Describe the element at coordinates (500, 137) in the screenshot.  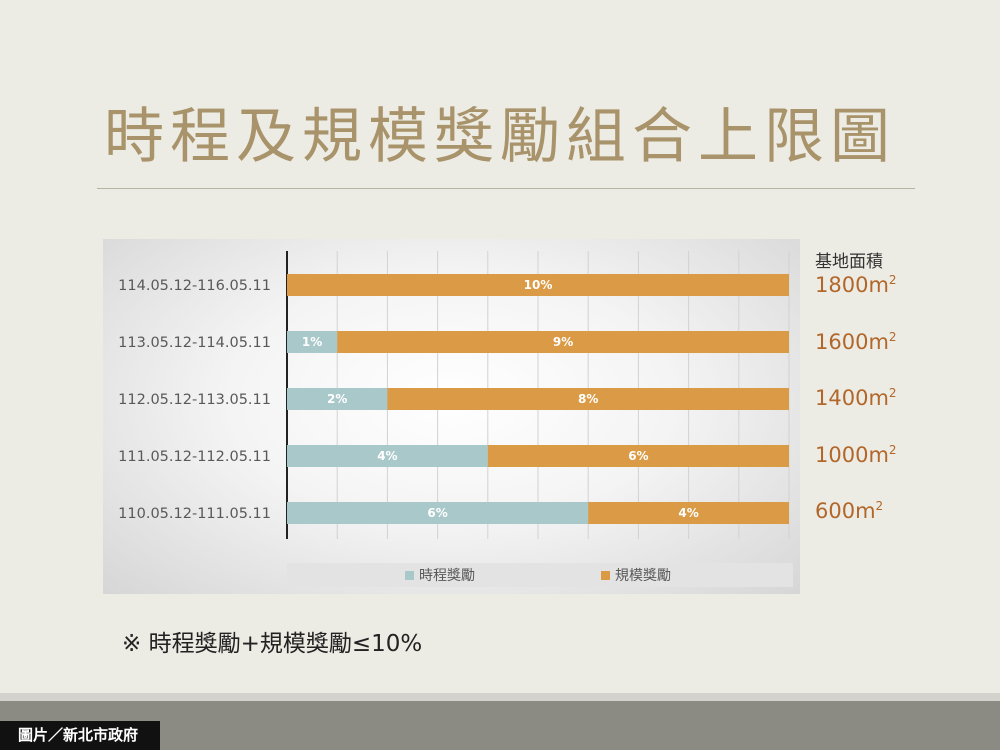
I see `page-title: 時程及規模獎勵組合上限圖` at that location.